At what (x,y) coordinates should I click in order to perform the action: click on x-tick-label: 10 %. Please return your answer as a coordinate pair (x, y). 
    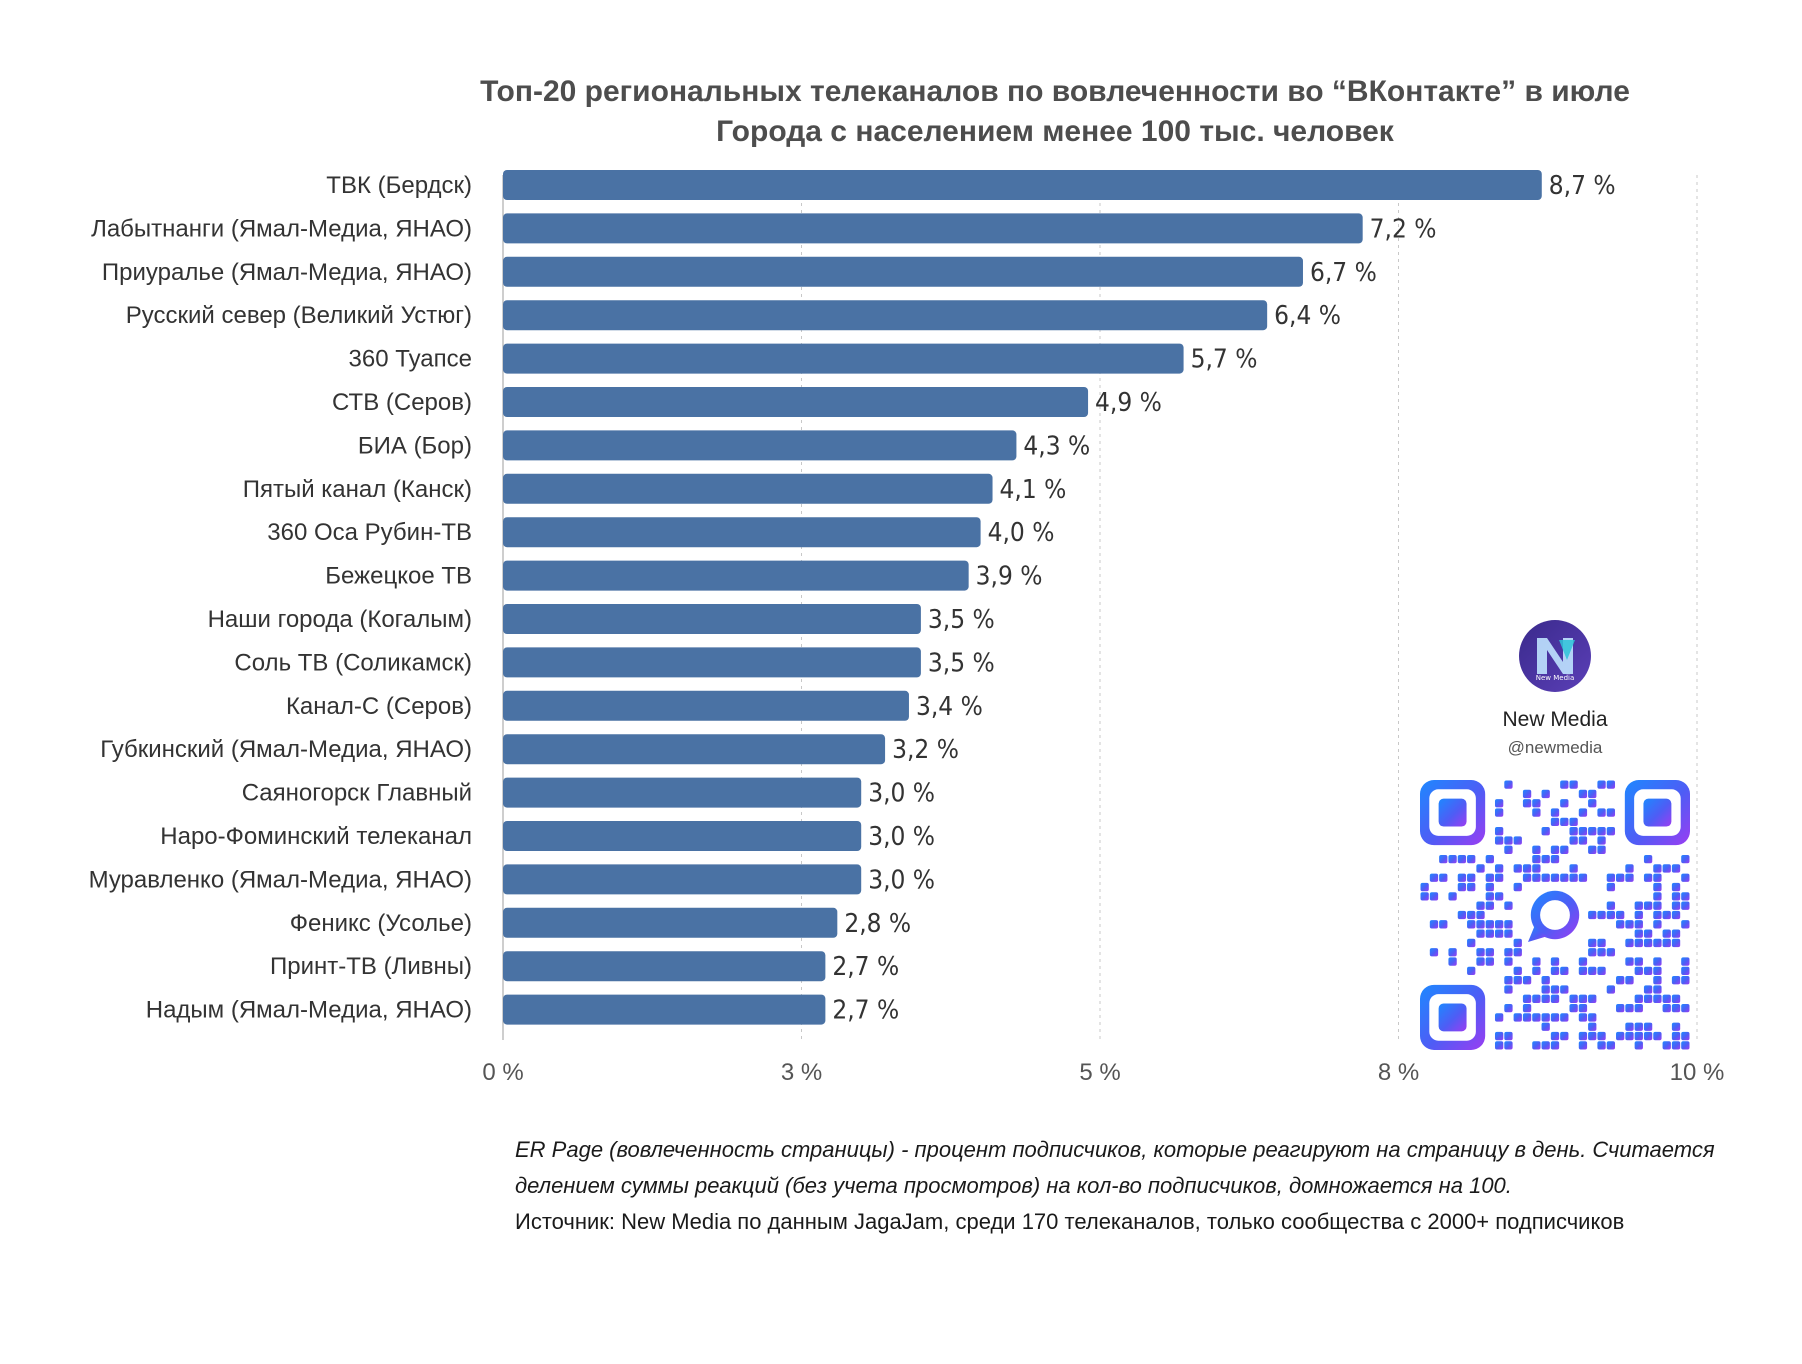
    Looking at the image, I should click on (1697, 1072).